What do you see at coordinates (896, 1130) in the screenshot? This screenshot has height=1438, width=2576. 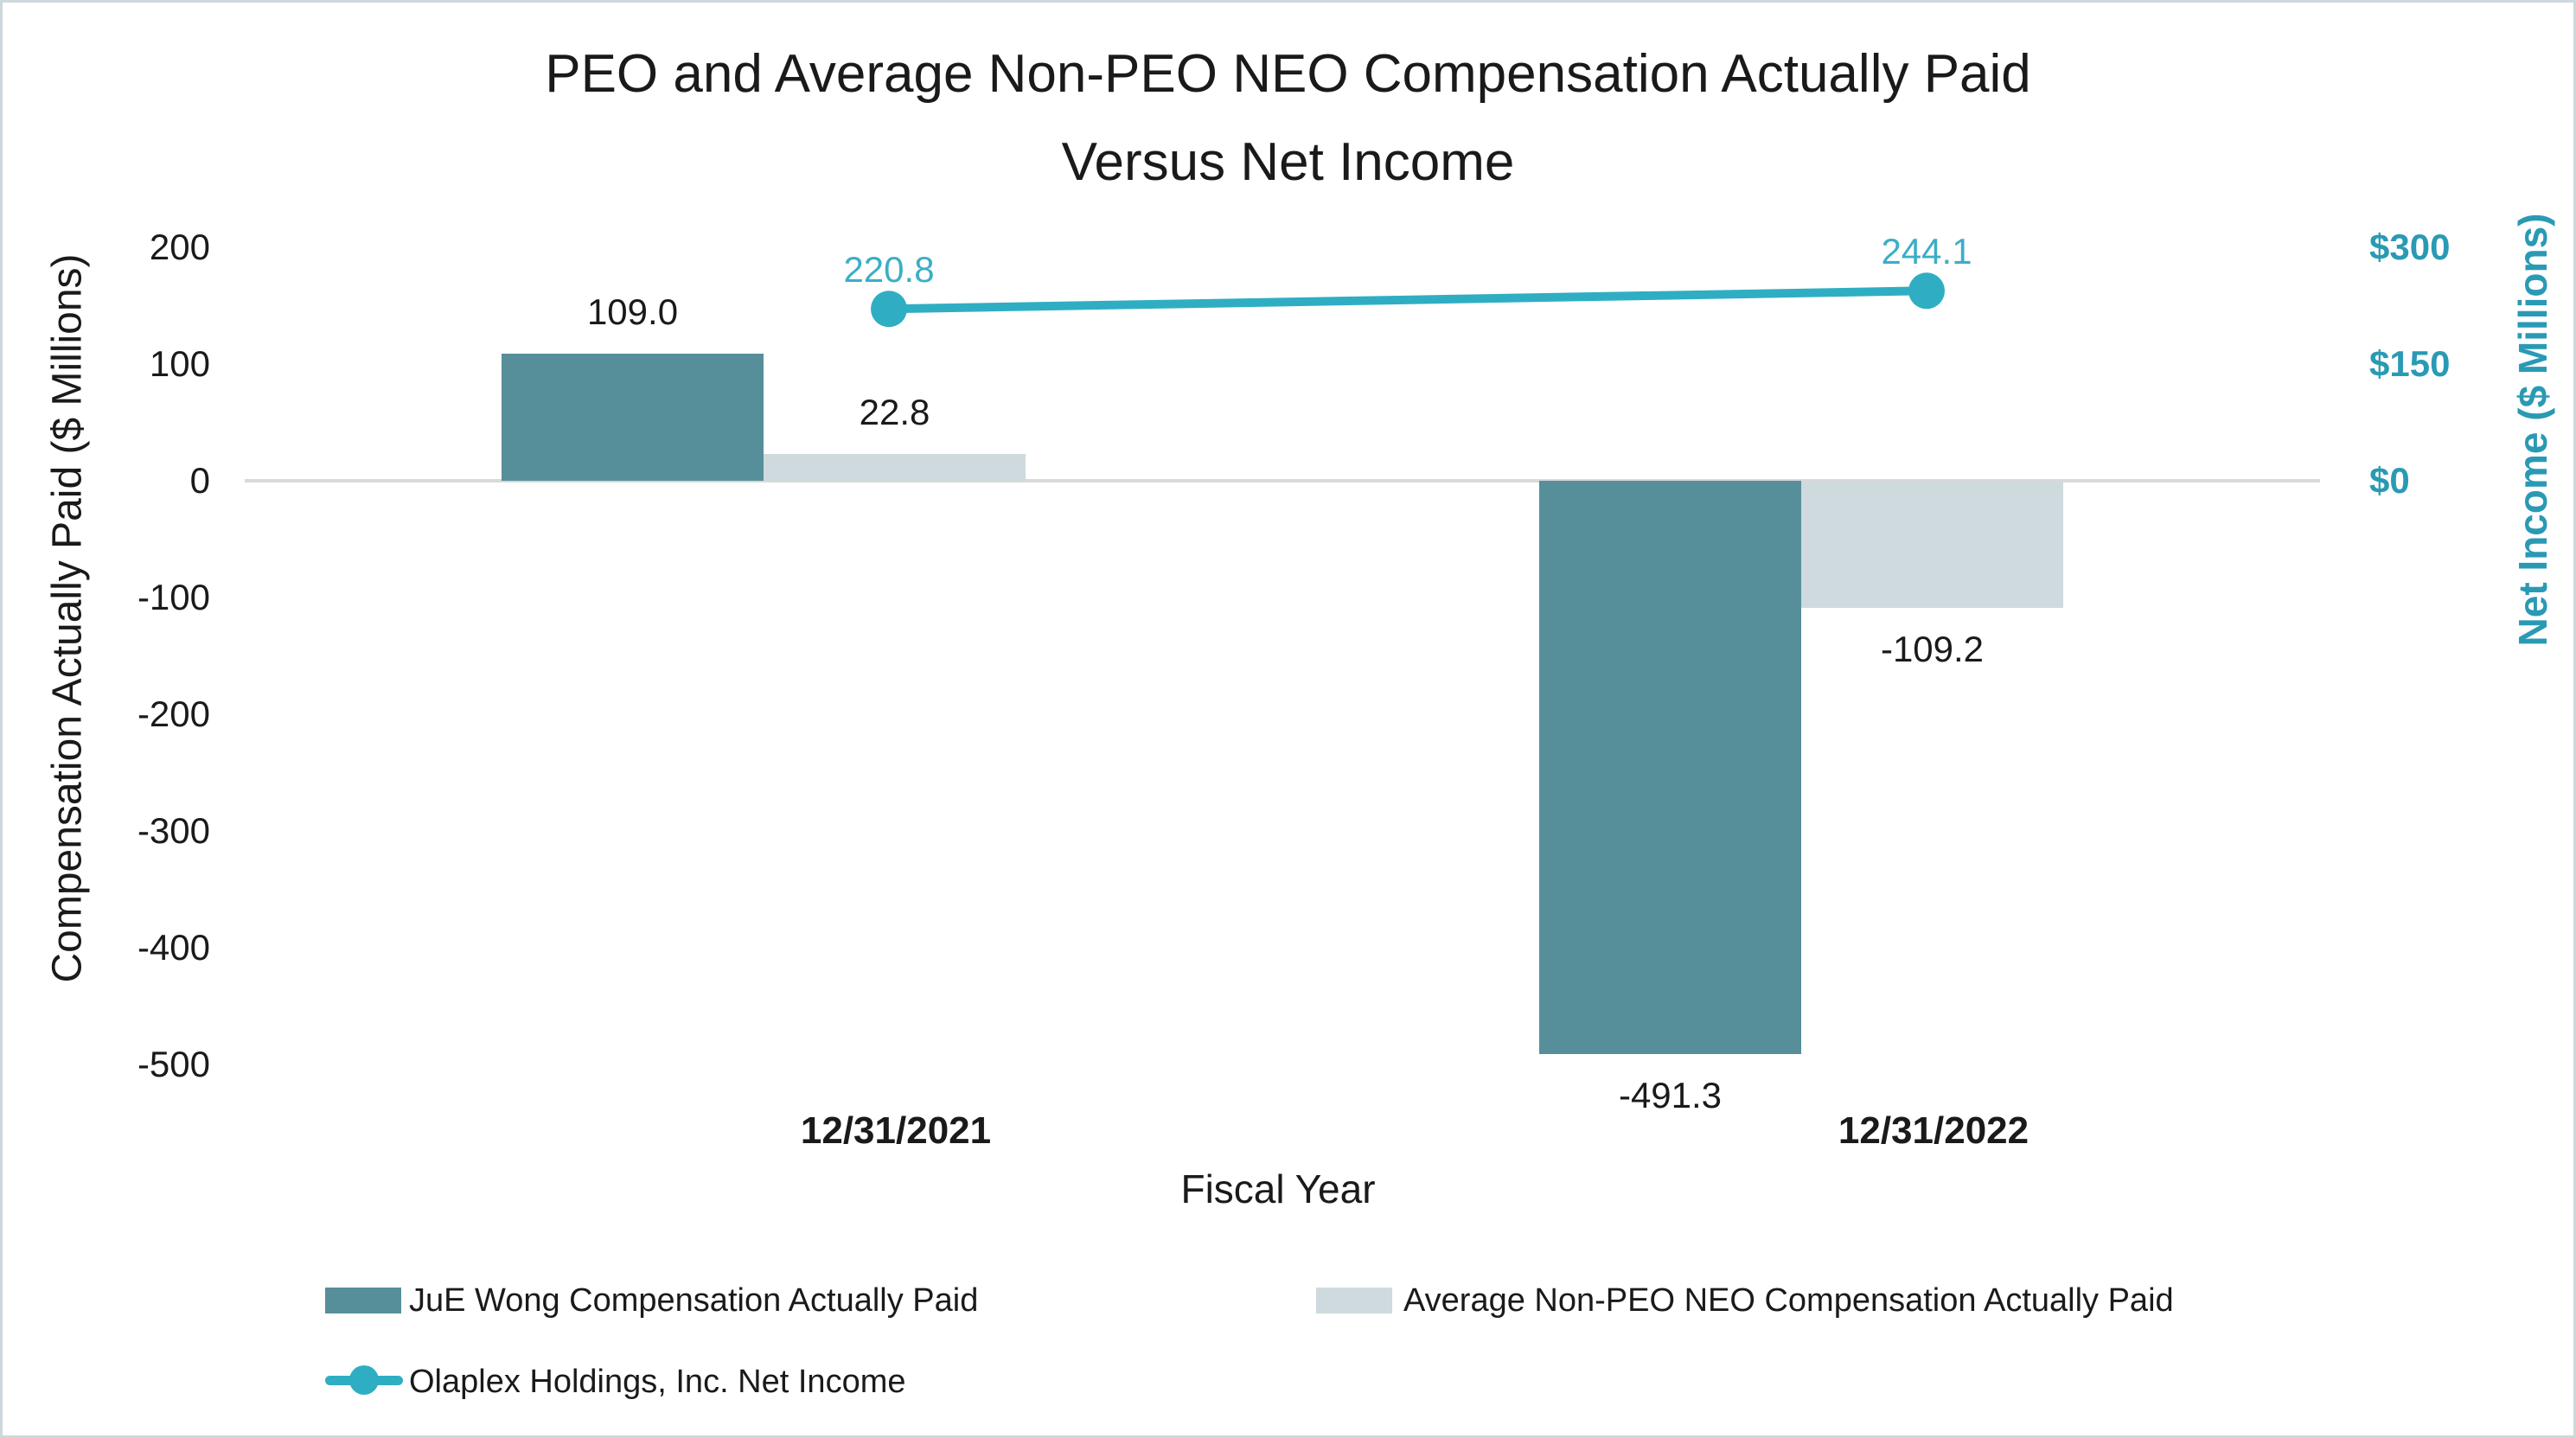 I see `x-axis-category-label: 12/31/2021` at bounding box center [896, 1130].